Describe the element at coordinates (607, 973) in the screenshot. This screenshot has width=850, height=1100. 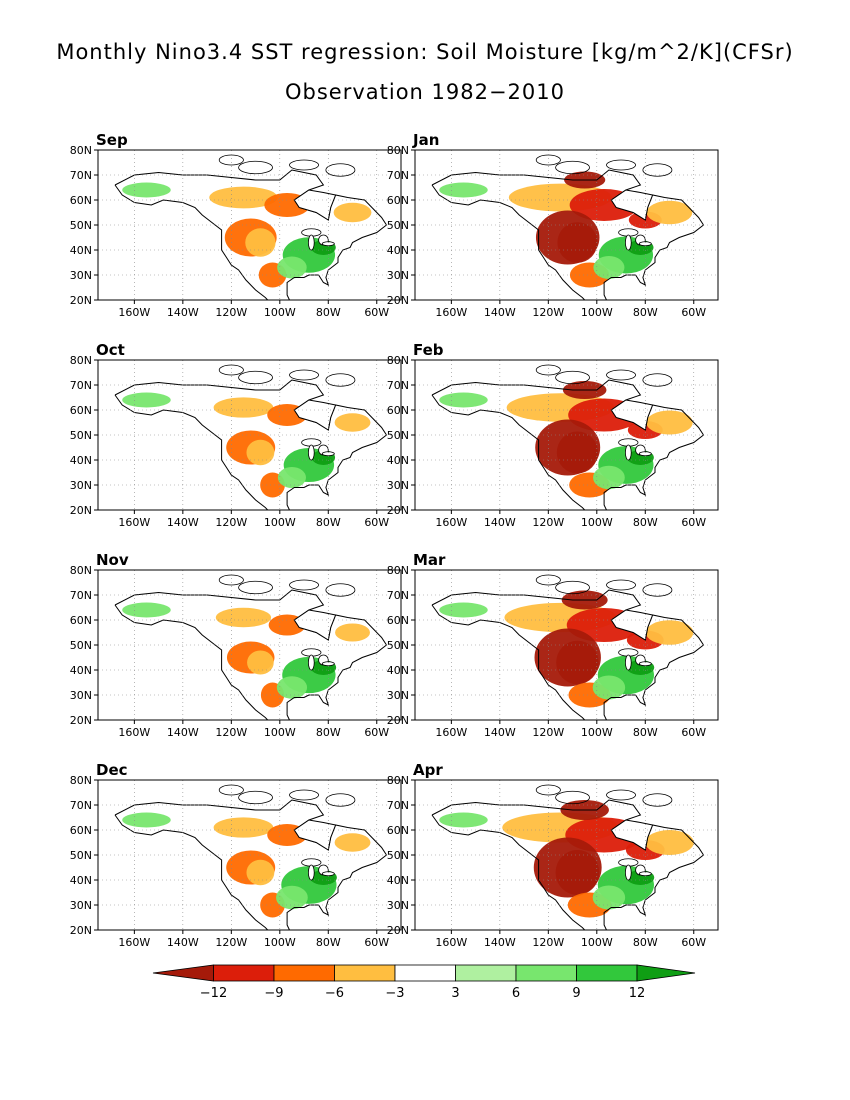
I see `colorbar-segment` at that location.